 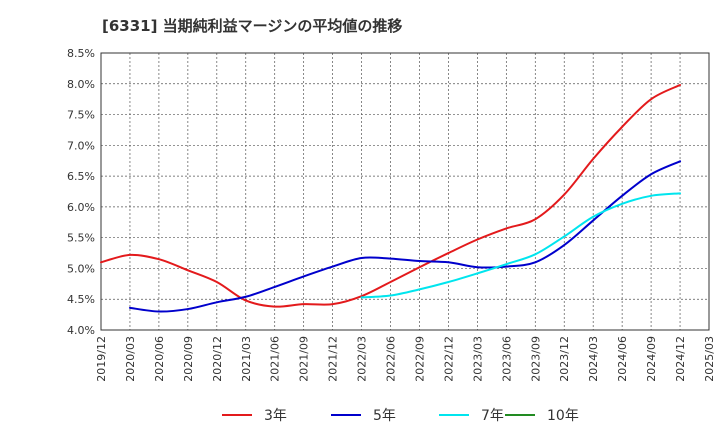 What do you see at coordinates (81, 53) in the screenshot?
I see `y-tick-label: 8.5%` at bounding box center [81, 53].